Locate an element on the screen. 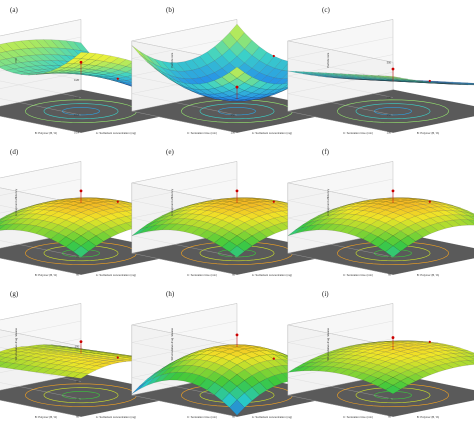  panel-letter: (f) is located at coordinates (326, 152).